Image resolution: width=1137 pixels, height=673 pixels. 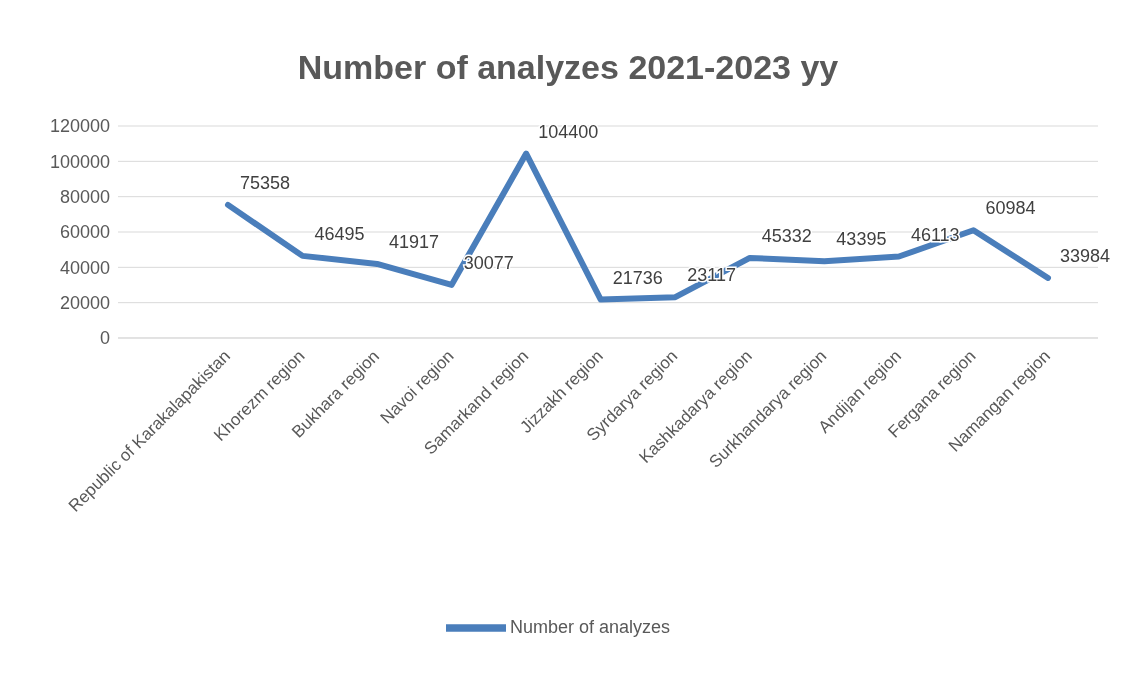 What do you see at coordinates (1085, 255) in the screenshot?
I see `data-label: 33984` at bounding box center [1085, 255].